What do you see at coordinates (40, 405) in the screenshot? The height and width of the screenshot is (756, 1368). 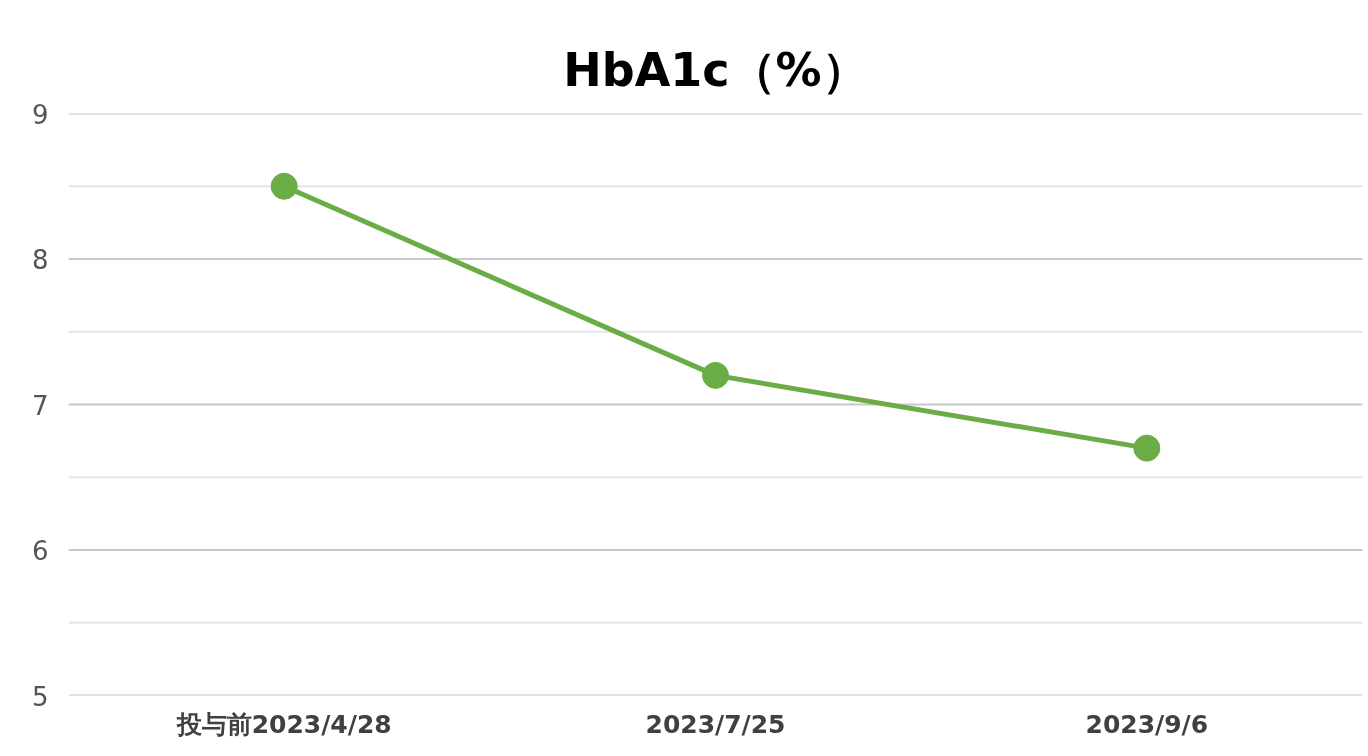 I see `y-tick-label: 7` at bounding box center [40, 405].